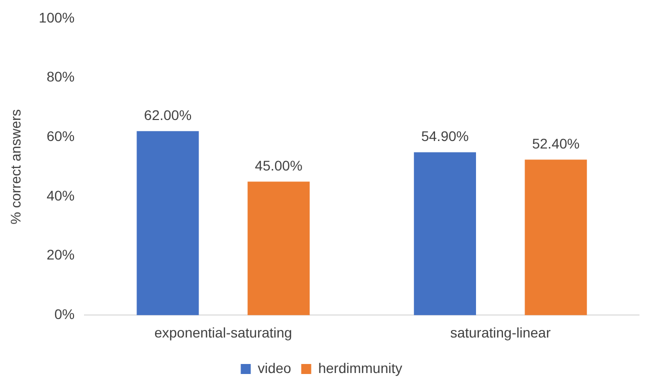 The image size is (649, 386). I want to click on data-label: 52.40%, so click(556, 144).